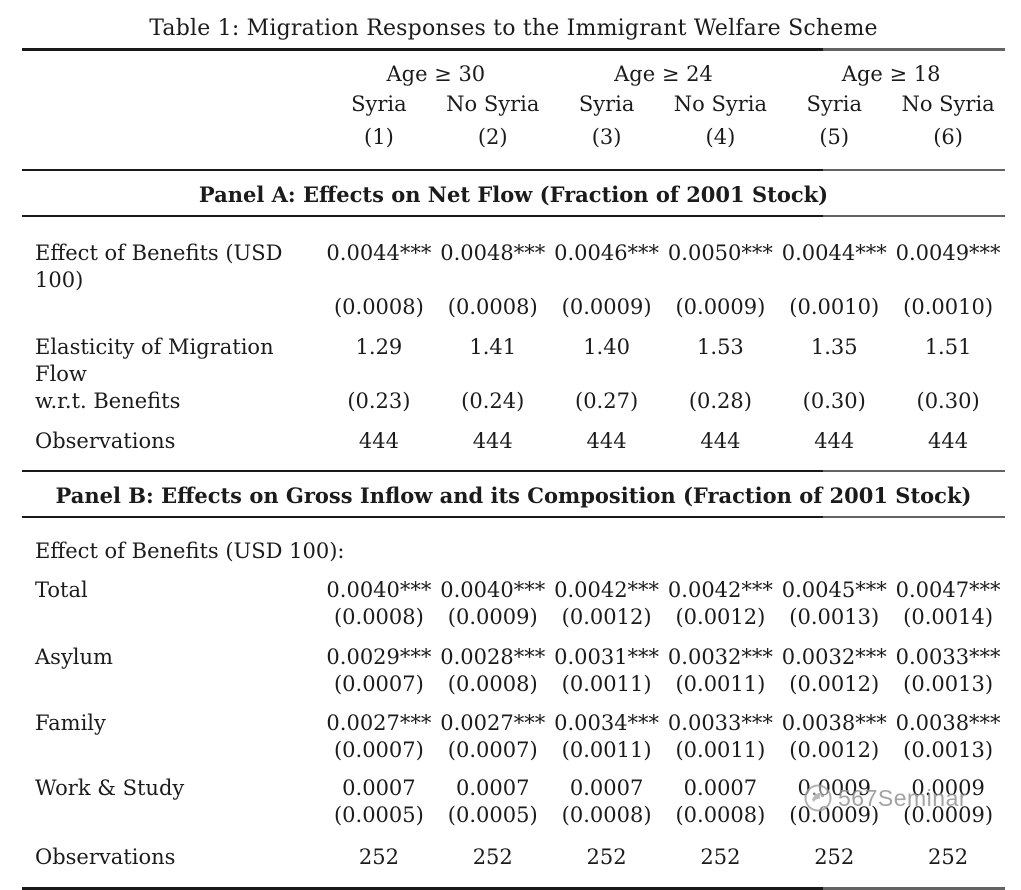  I want to click on age-group-18: Age ≥ 18, so click(891, 74).